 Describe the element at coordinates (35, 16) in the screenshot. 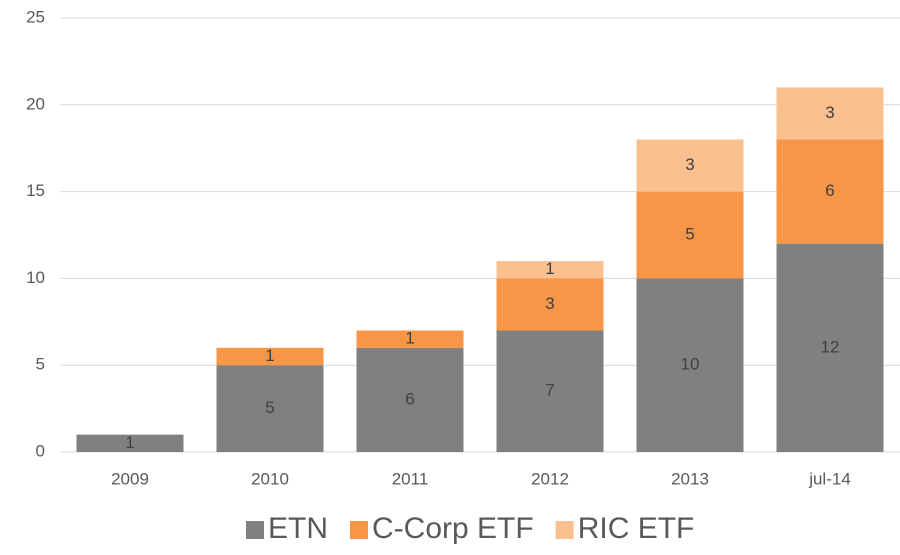

I see `y-tick-label: 25` at that location.